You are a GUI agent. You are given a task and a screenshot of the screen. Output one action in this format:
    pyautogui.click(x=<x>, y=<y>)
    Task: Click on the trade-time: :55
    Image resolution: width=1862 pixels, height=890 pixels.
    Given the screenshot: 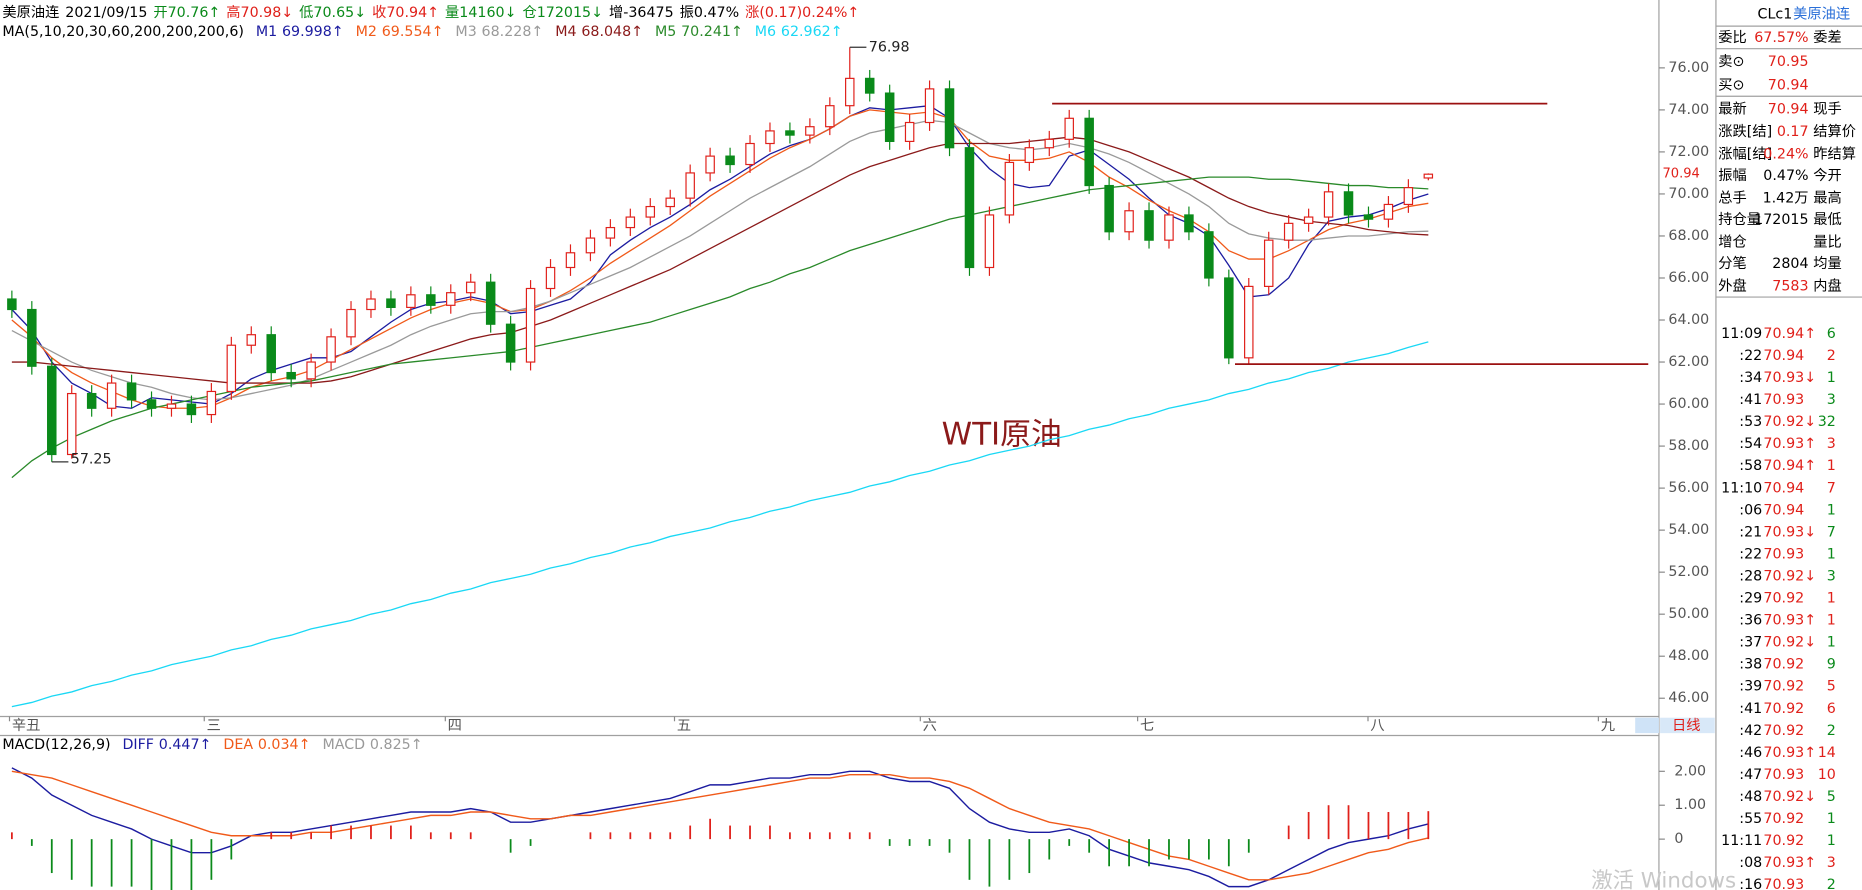 What is the action you would take?
    pyautogui.click(x=1750, y=819)
    